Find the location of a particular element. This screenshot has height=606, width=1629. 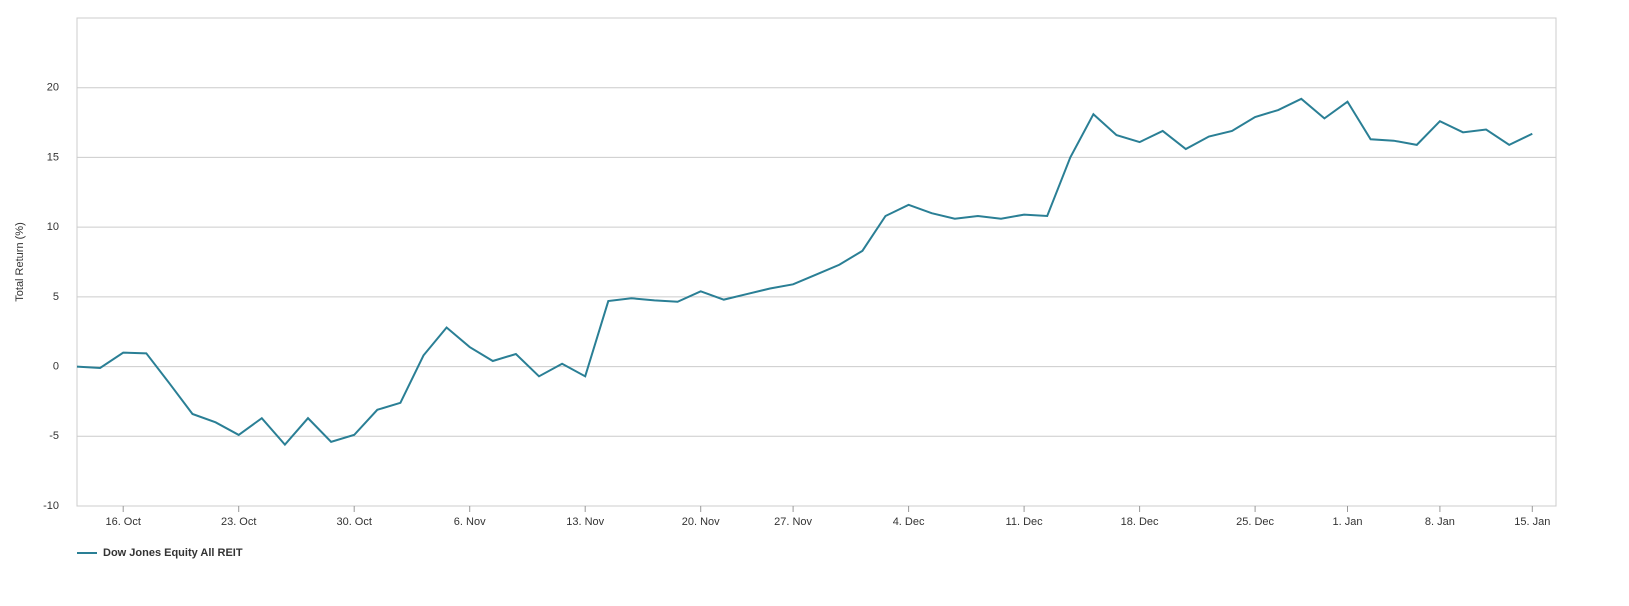

y-tick-label: 10 is located at coordinates (53, 227).